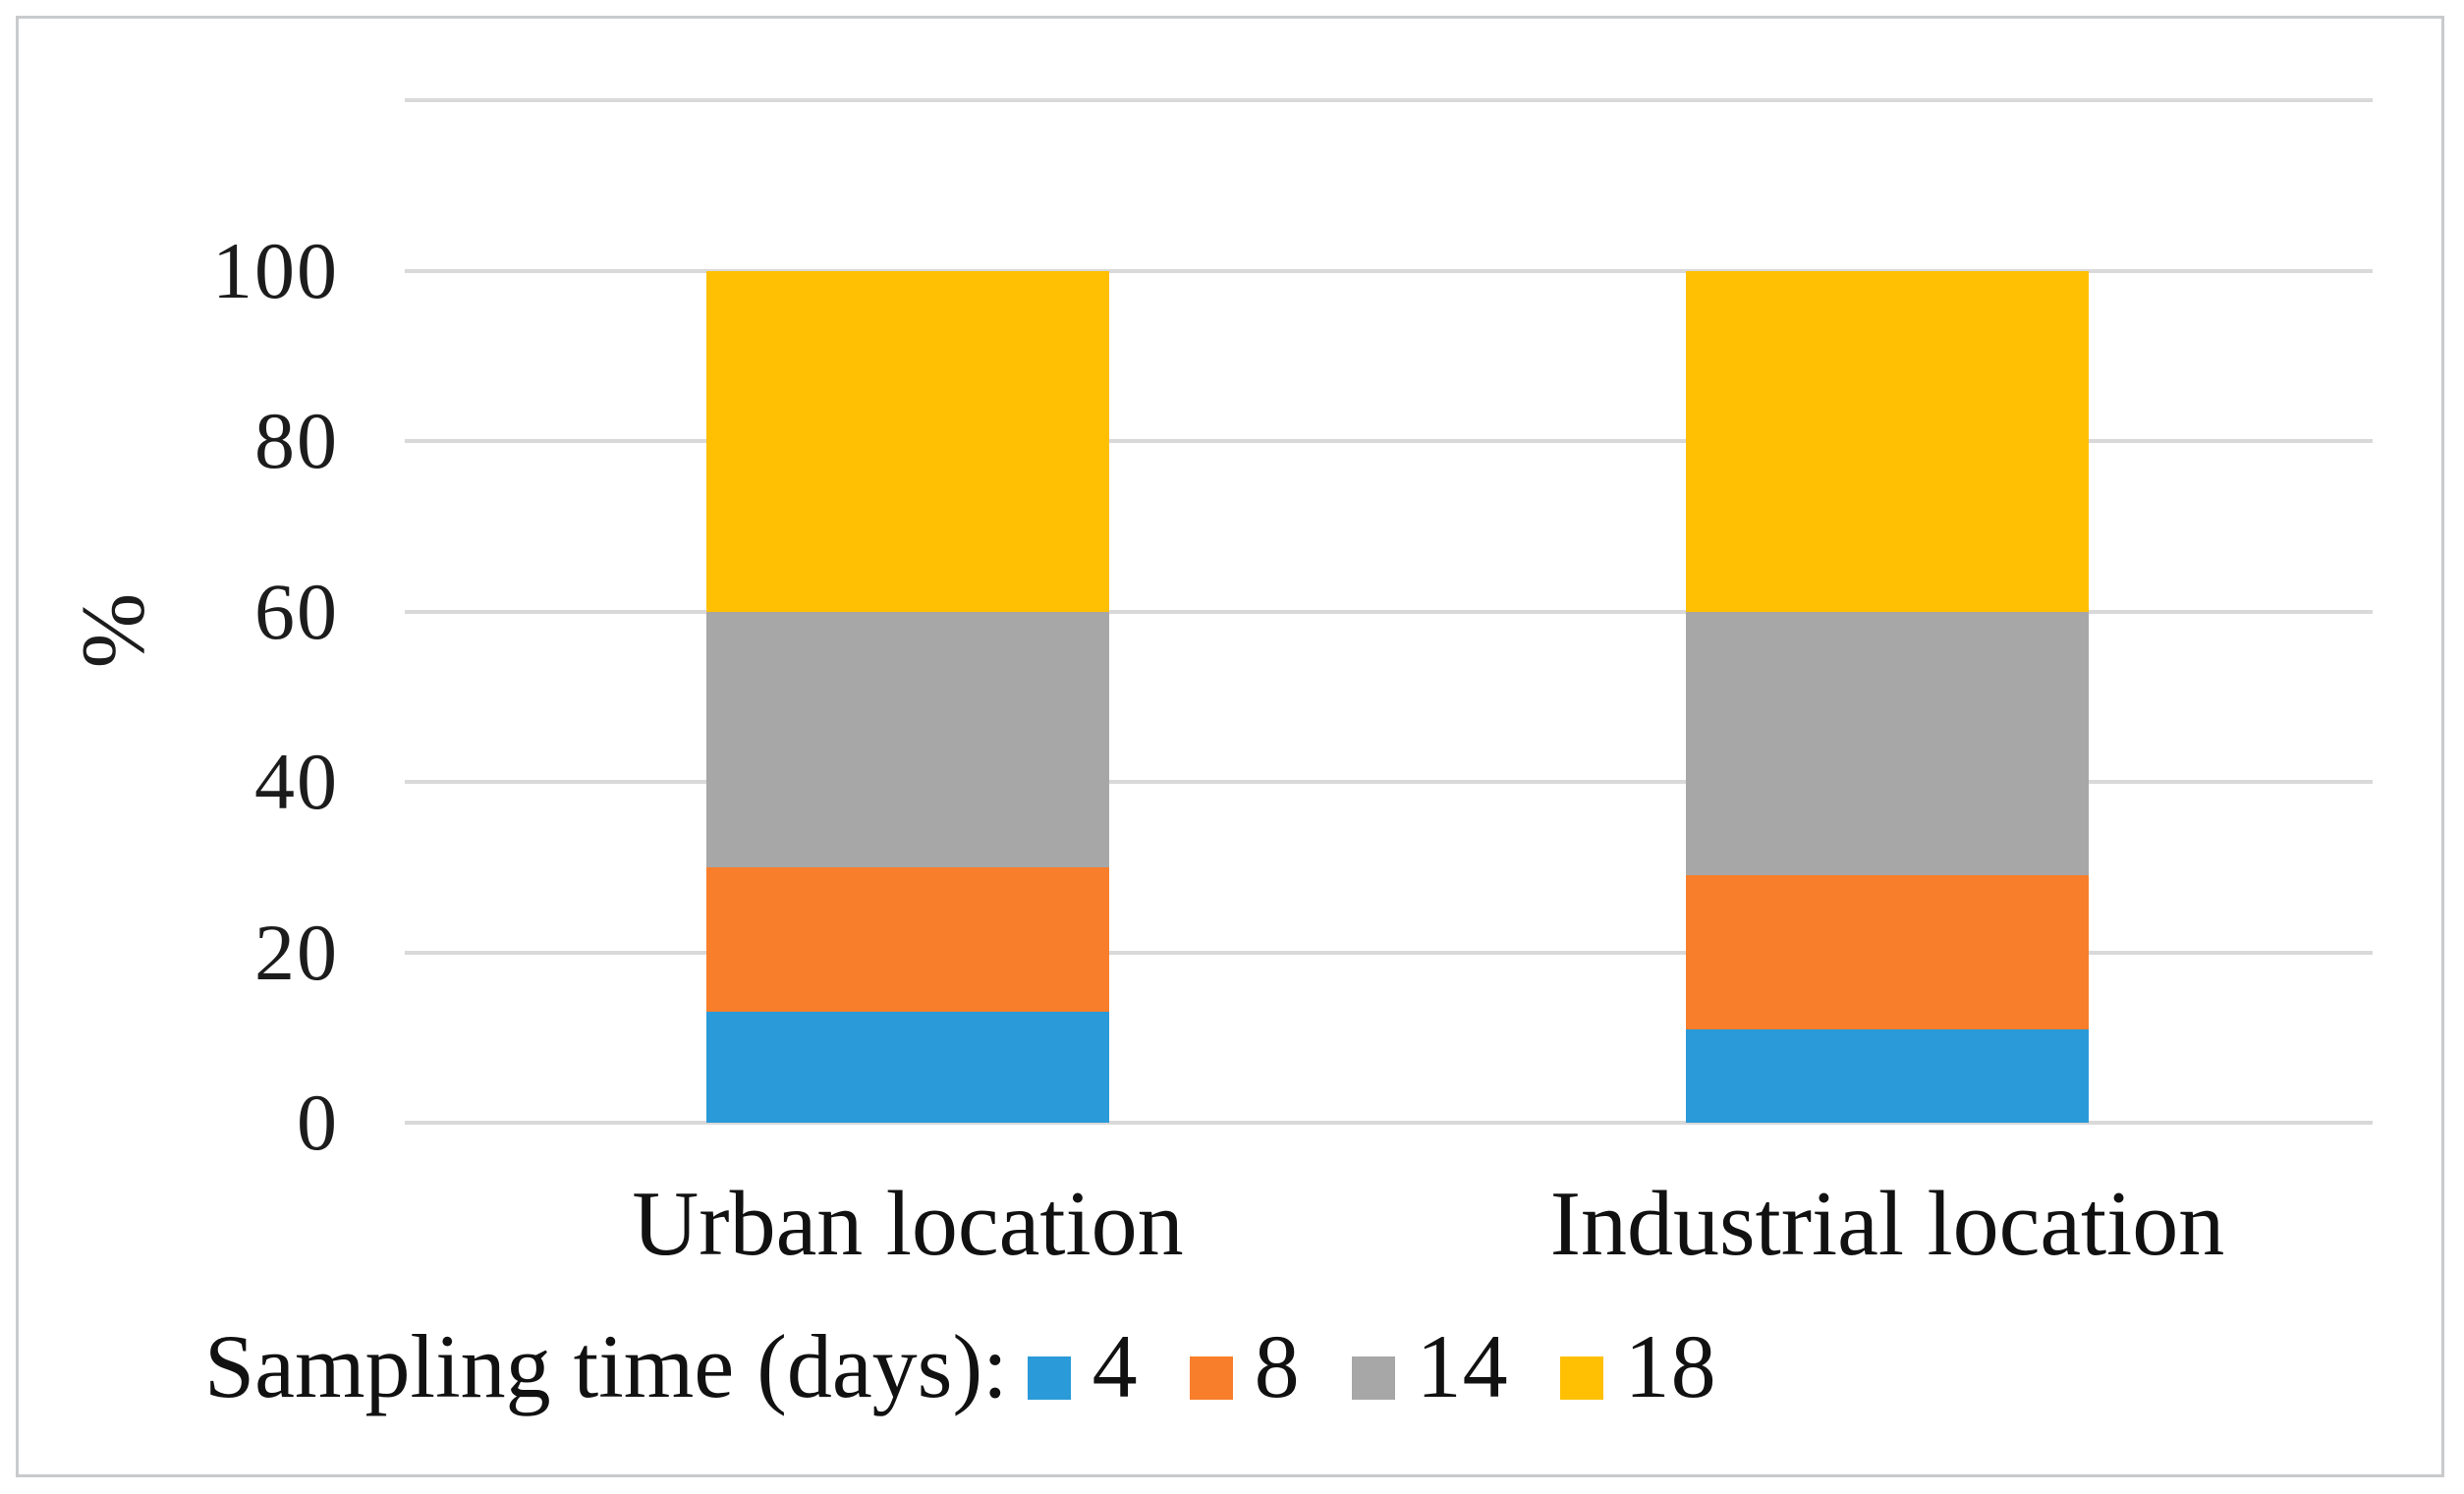  Describe the element at coordinates (296, 611) in the screenshot. I see `y-tick-label-60: 60` at that location.